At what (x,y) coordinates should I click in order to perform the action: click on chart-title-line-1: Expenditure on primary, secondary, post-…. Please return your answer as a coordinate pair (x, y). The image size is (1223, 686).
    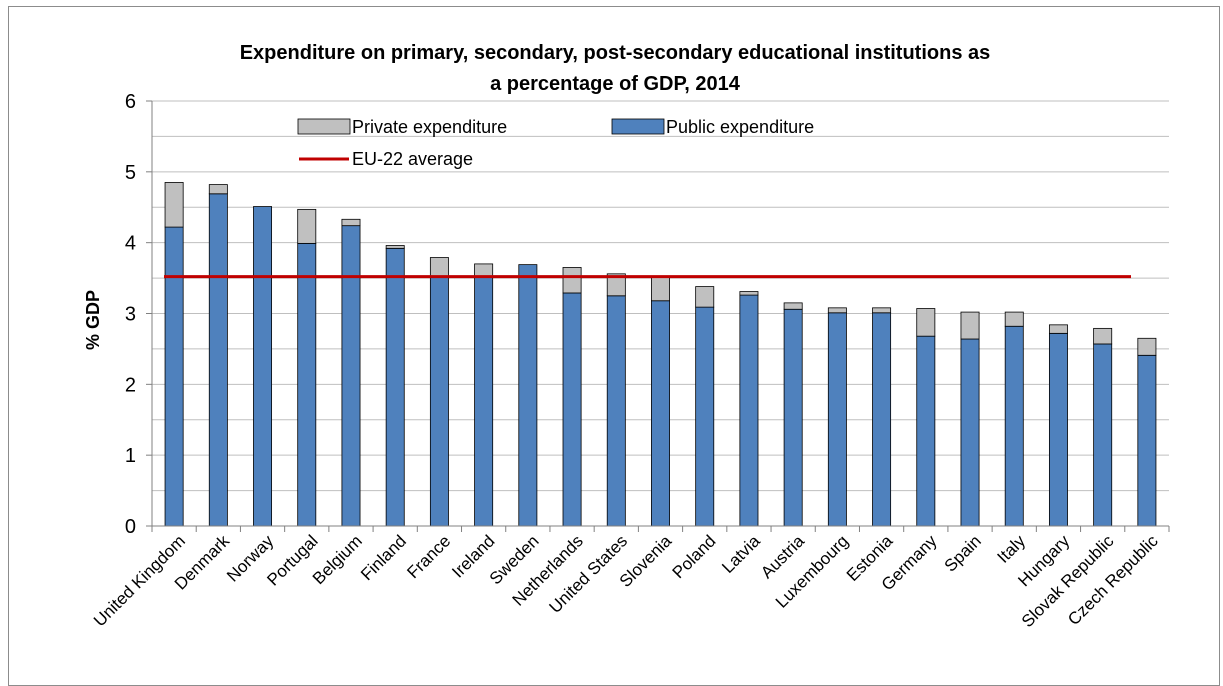
    Looking at the image, I should click on (615, 53).